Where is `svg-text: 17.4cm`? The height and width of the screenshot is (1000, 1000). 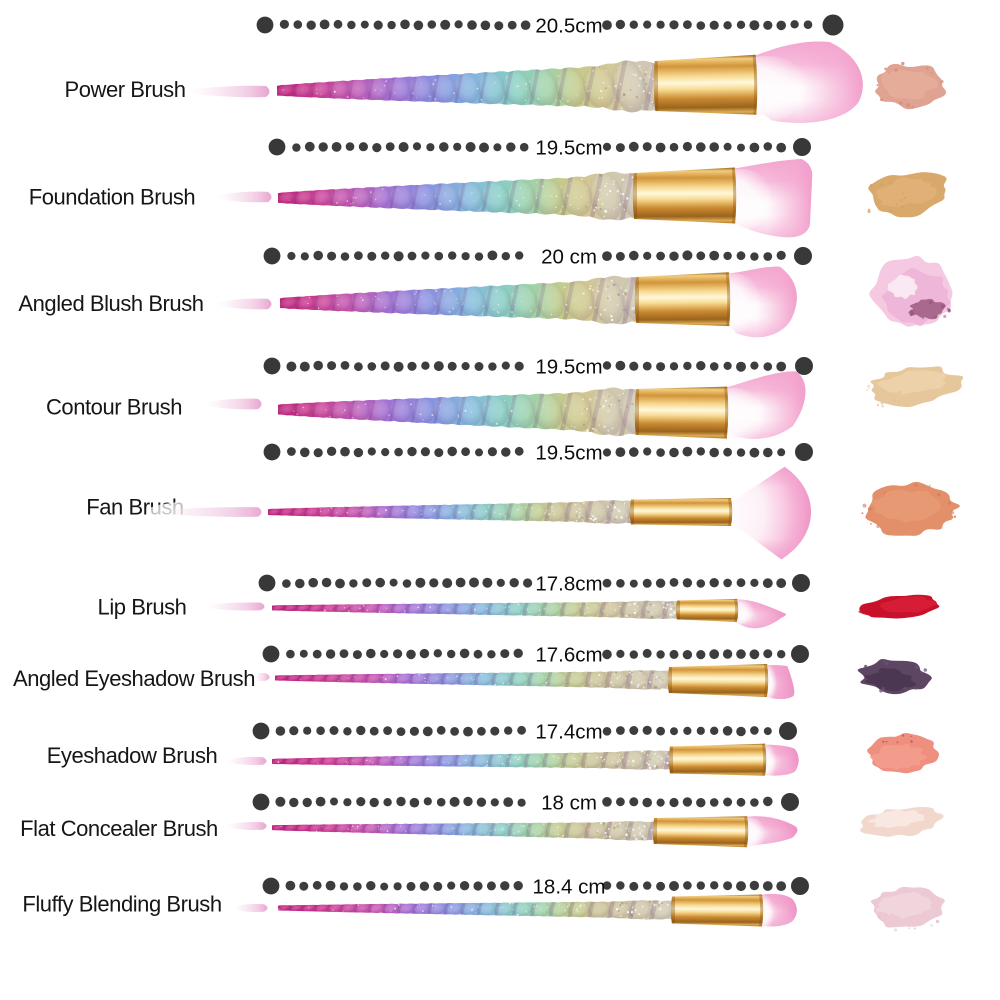
svg-text: 17.4cm is located at coordinates (568, 732).